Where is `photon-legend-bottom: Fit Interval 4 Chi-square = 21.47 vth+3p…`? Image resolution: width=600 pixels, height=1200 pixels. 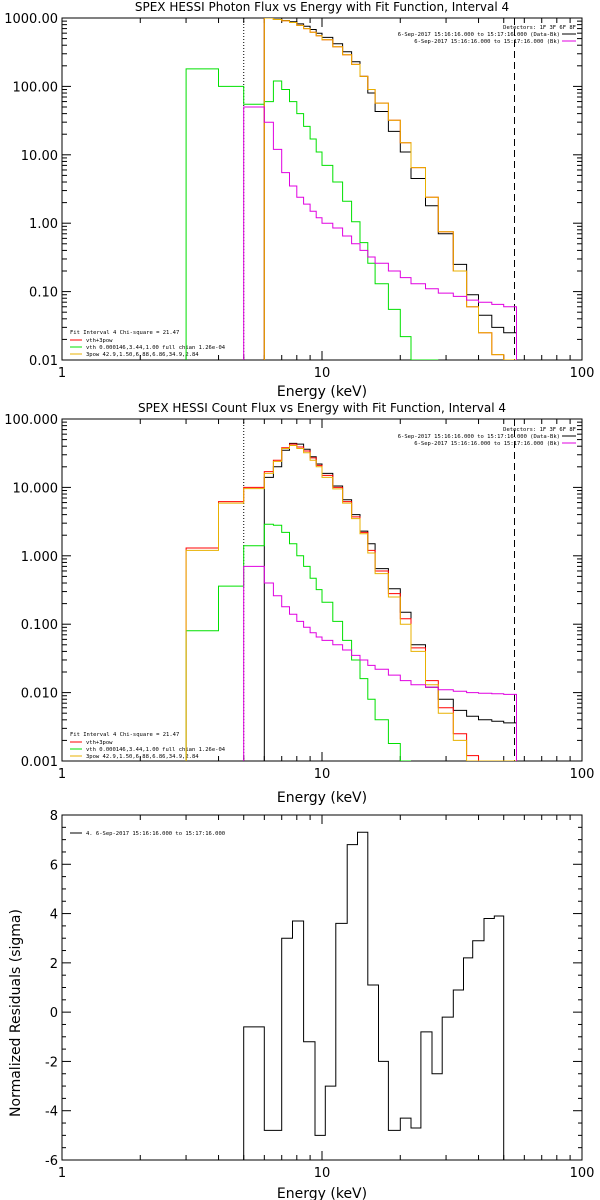
photon-legend-bottom: Fit Interval 4 Chi-square = 21.47 vth+3p… is located at coordinates (148, 344).